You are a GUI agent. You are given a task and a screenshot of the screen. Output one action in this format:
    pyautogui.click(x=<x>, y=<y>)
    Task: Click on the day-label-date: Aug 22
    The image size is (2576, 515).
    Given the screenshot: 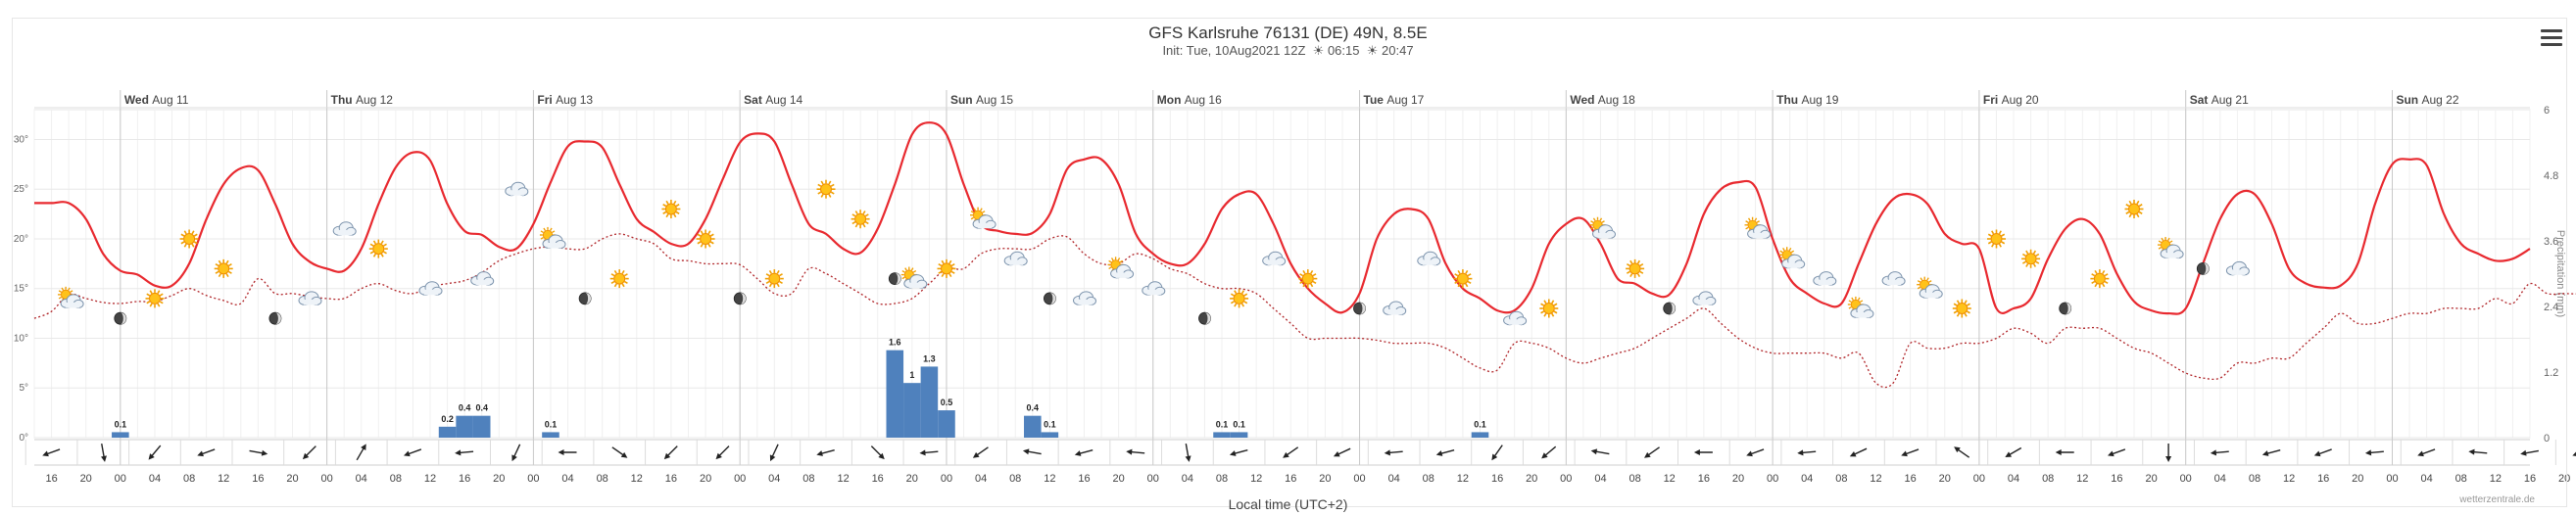 What is the action you would take?
    pyautogui.click(x=2439, y=100)
    